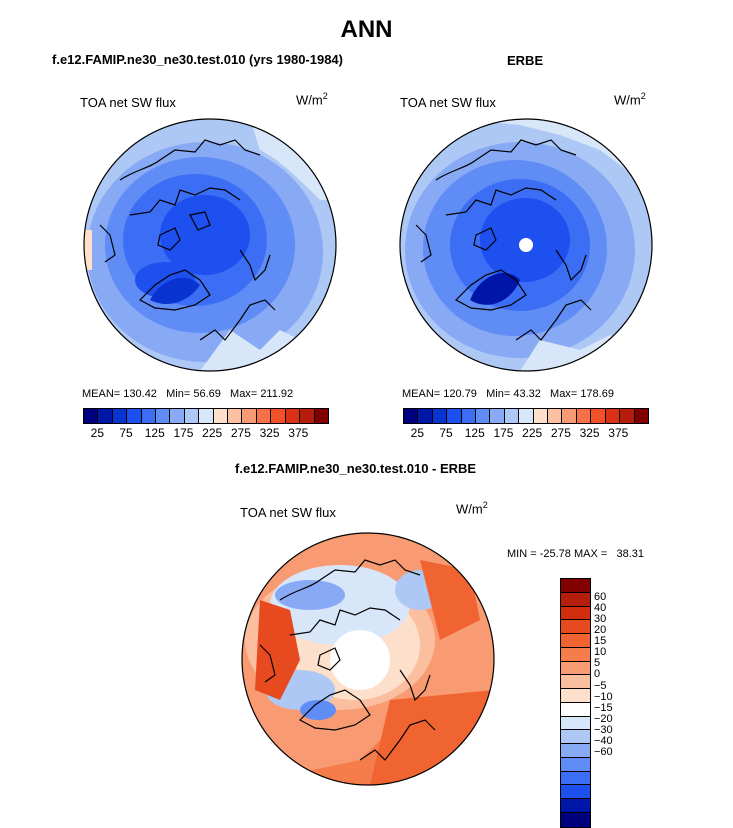 The height and width of the screenshot is (828, 733). Describe the element at coordinates (603, 718) in the screenshot. I see `colorbar-tick-label: −20` at that location.